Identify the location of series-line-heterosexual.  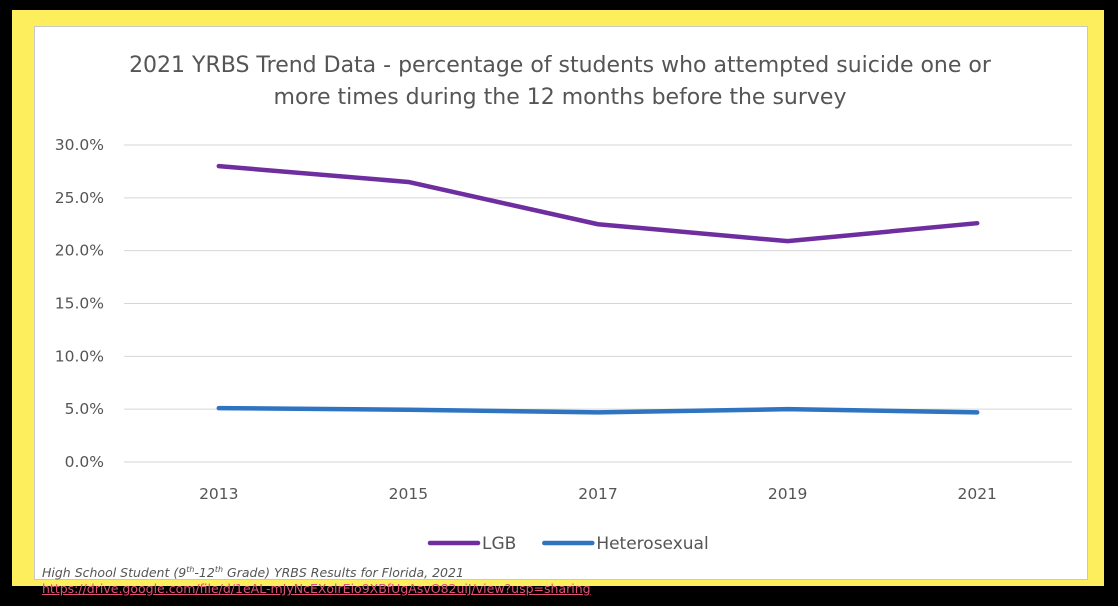
(598, 410).